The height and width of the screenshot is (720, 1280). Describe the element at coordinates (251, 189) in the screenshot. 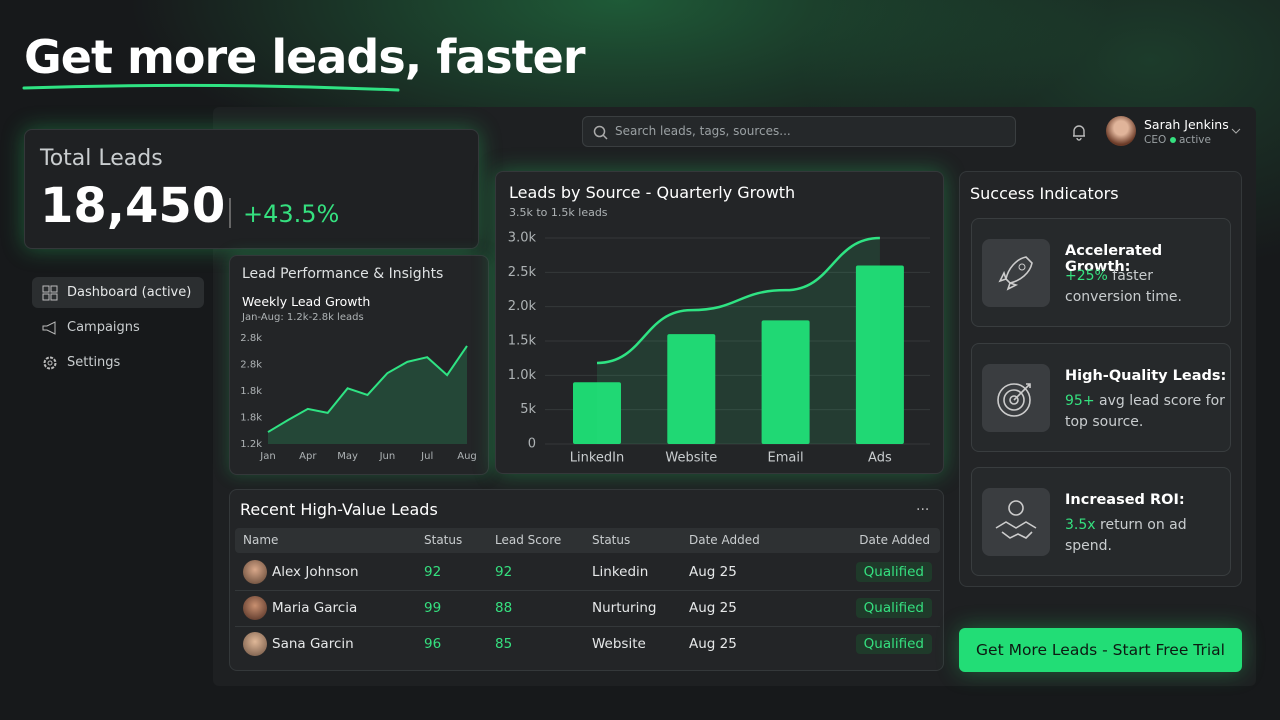

I see `total-leads-card: Total Leads 18,450 +43.5%` at that location.